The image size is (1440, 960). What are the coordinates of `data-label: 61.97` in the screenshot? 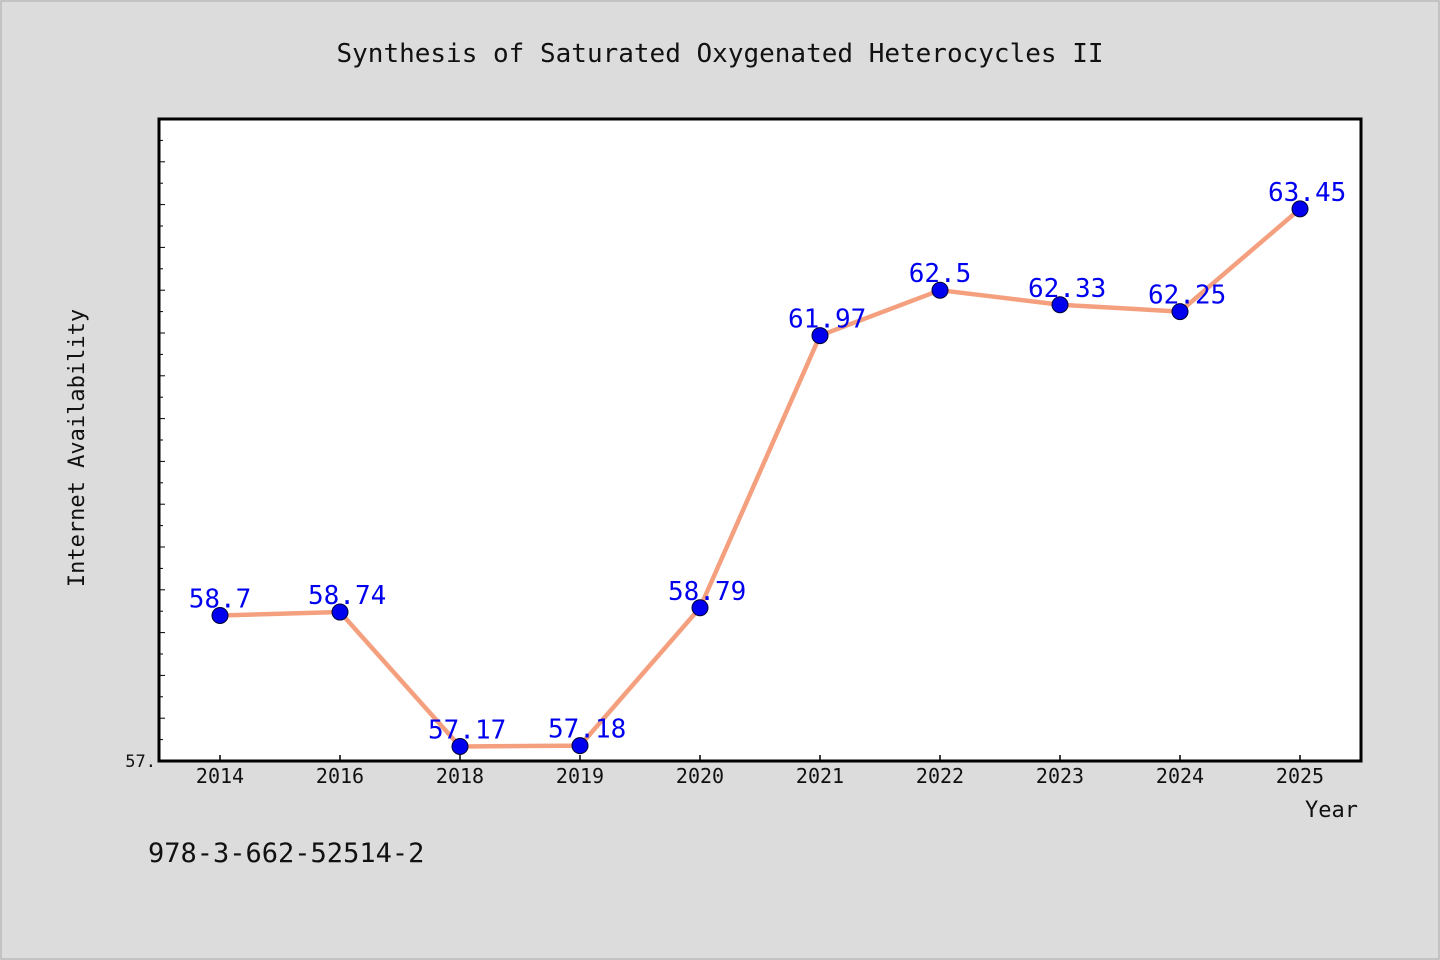 It's located at (827, 320).